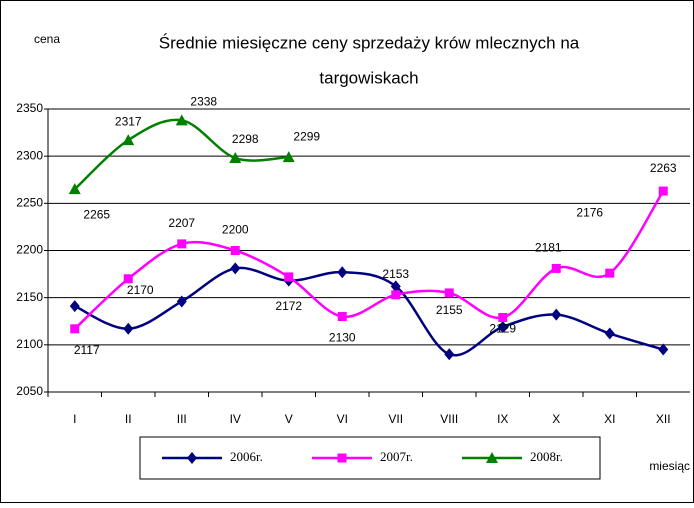 This screenshot has height=508, width=694. I want to click on y-tick-label: 2100, so click(29, 344).